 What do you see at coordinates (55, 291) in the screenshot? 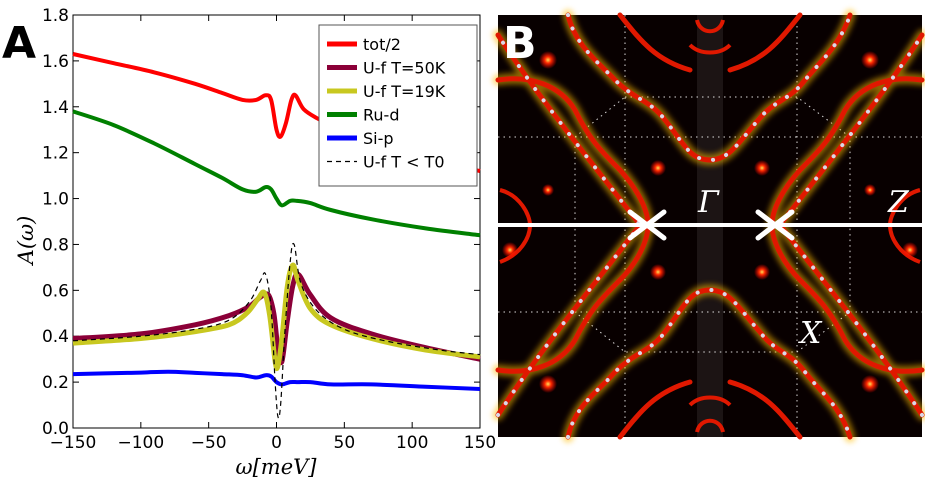
I see `y-tick-label: 0.6` at bounding box center [55, 291].